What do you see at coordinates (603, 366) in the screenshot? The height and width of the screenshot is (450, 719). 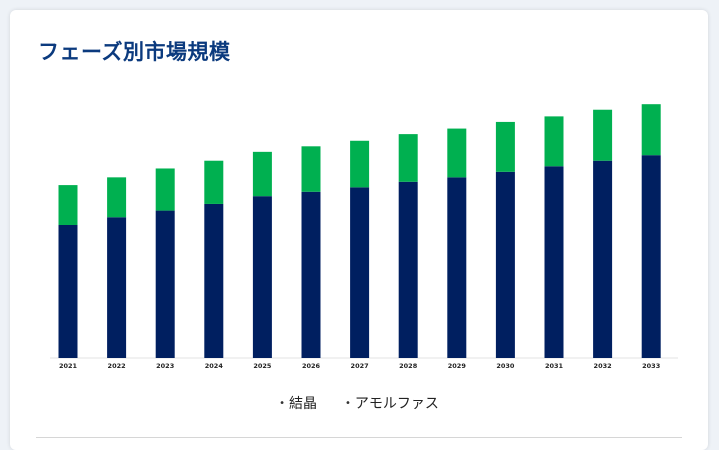 I see `x-tick-label: 2032` at bounding box center [603, 366].